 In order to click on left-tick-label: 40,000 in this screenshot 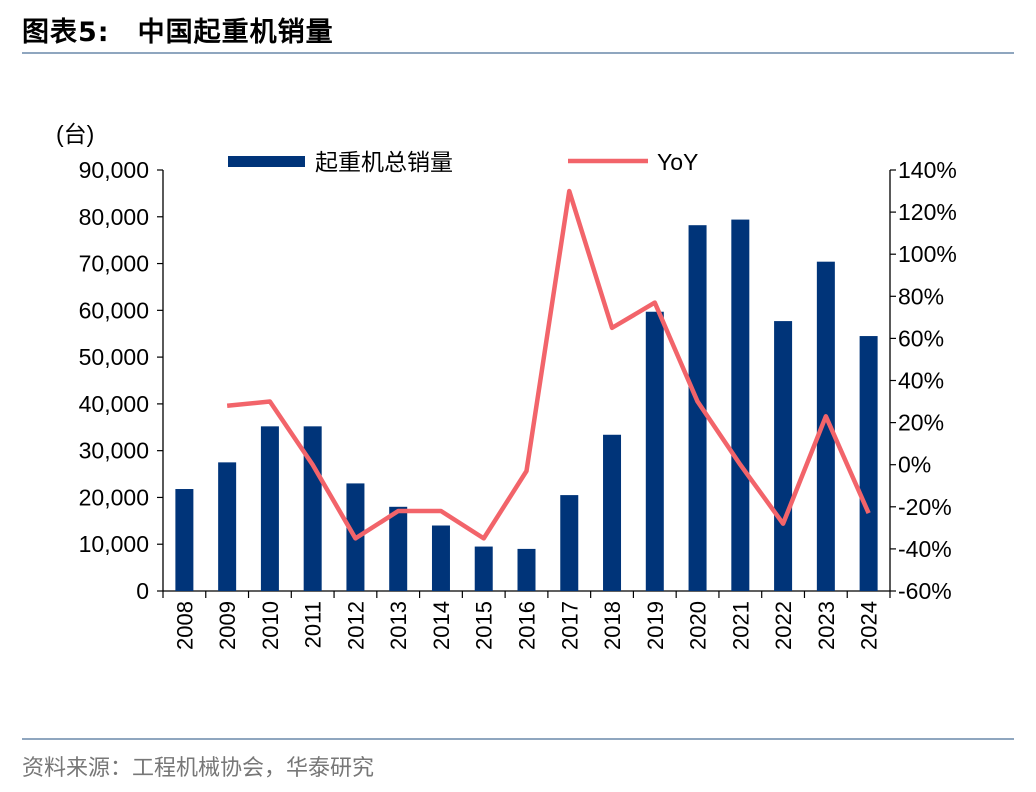, I will do `click(114, 404)`.